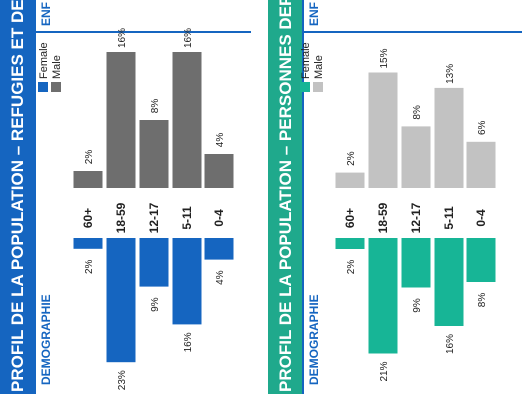 The width and height of the screenshot is (525, 394). Describe the element at coordinates (122, 380) in the screenshot. I see `female-value-label: 23%` at that location.